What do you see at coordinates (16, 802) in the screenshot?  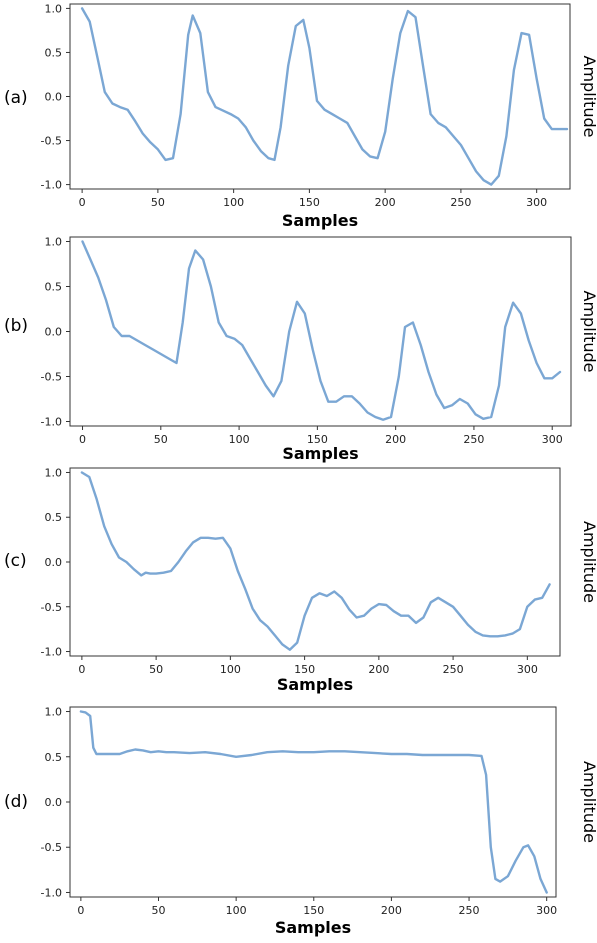 I see `panel-label: (d)` at bounding box center [16, 802].